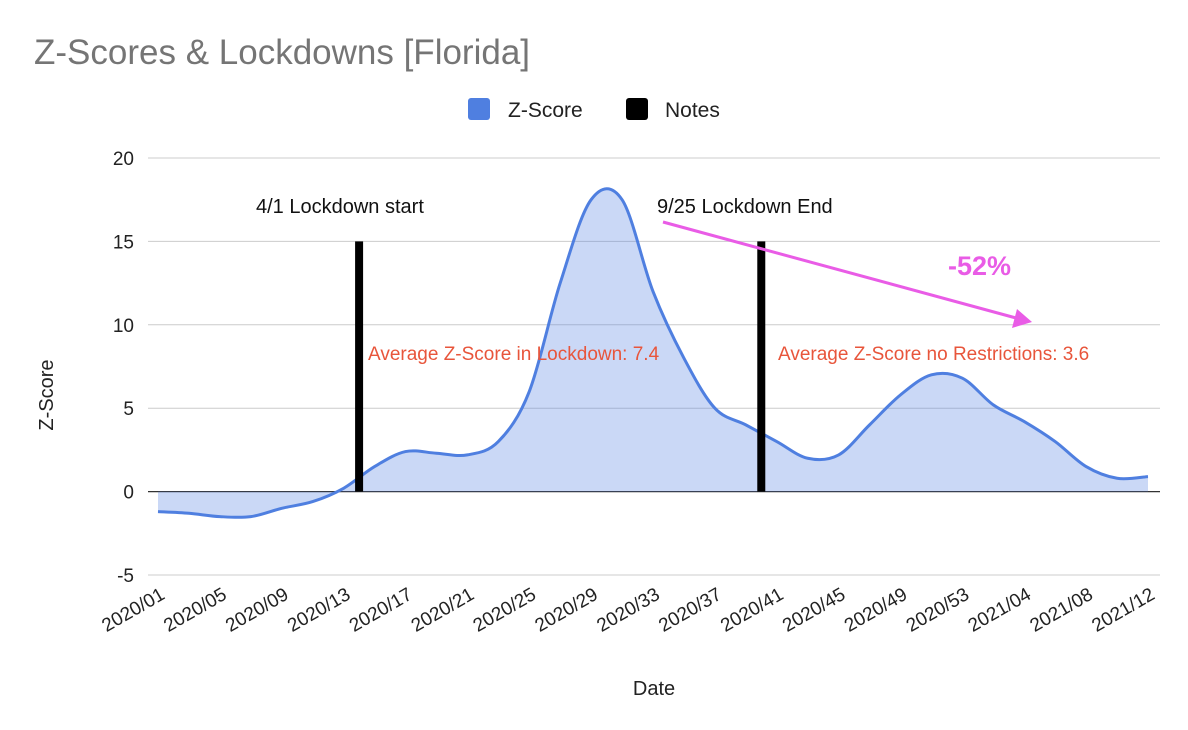  What do you see at coordinates (123, 326) in the screenshot?
I see `y-tick-label: 10` at bounding box center [123, 326].